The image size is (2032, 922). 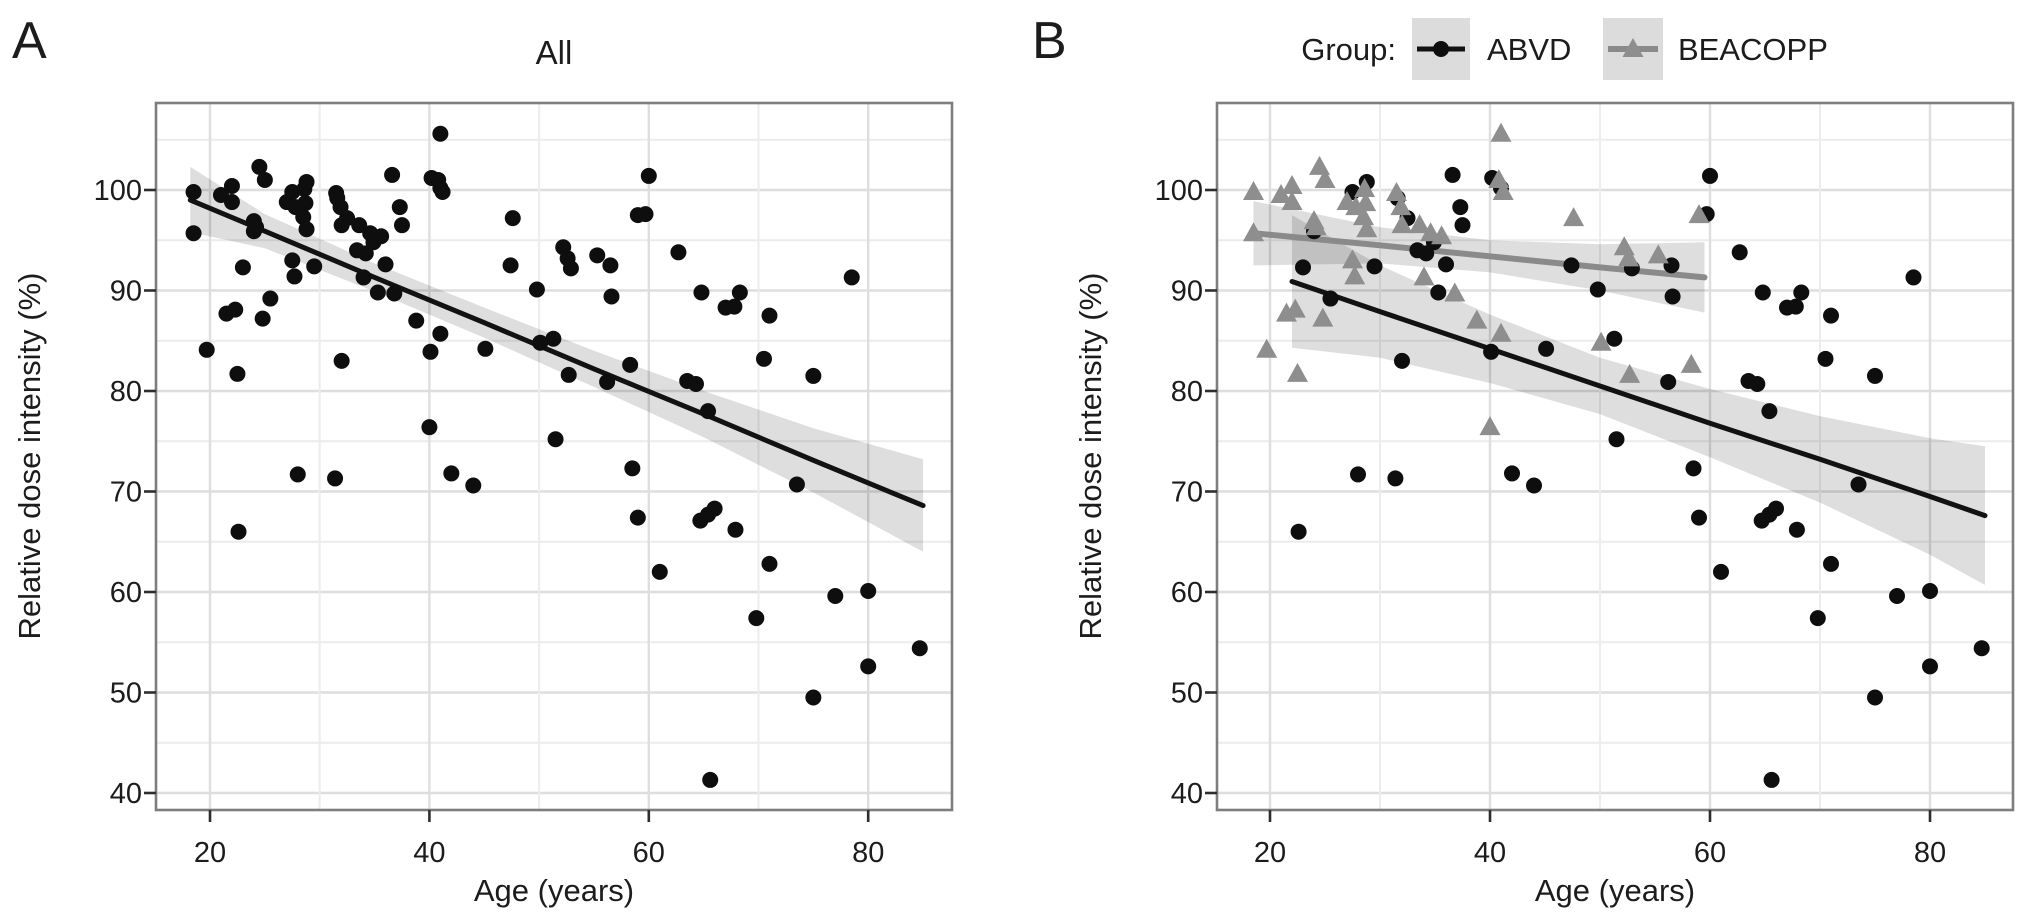 I want to click on y-tick-label: 40, so click(x=126, y=794).